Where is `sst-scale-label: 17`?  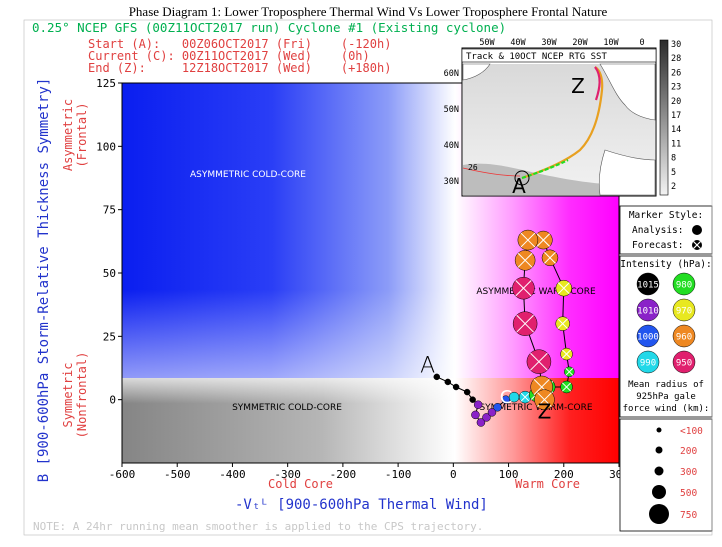
sst-scale-label: 17 is located at coordinates (676, 116).